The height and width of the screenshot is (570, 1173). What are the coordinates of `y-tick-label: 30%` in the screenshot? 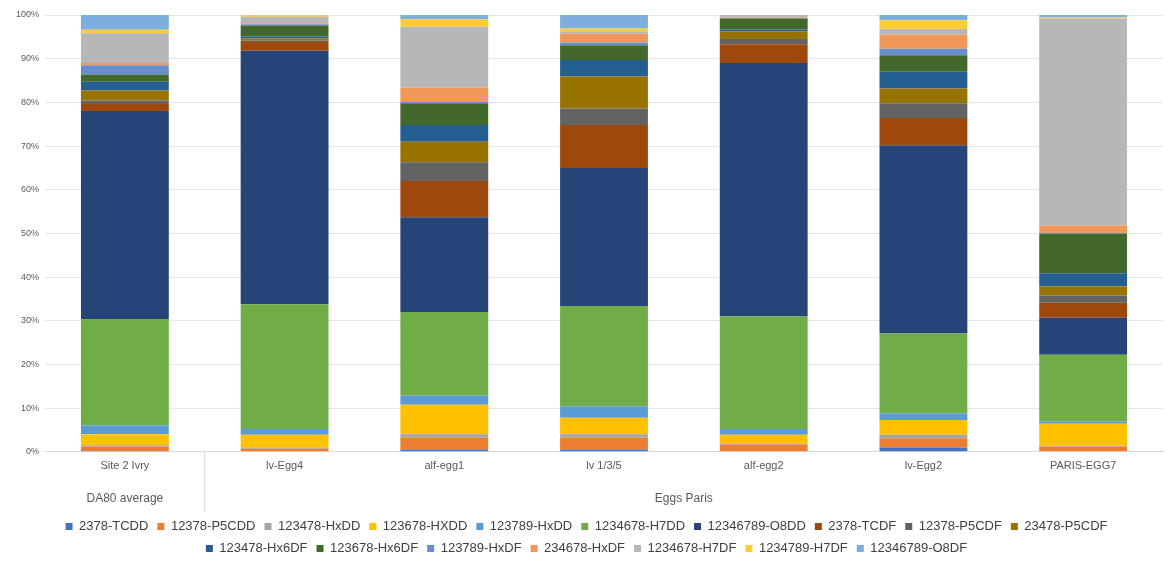 It's located at (30, 320).